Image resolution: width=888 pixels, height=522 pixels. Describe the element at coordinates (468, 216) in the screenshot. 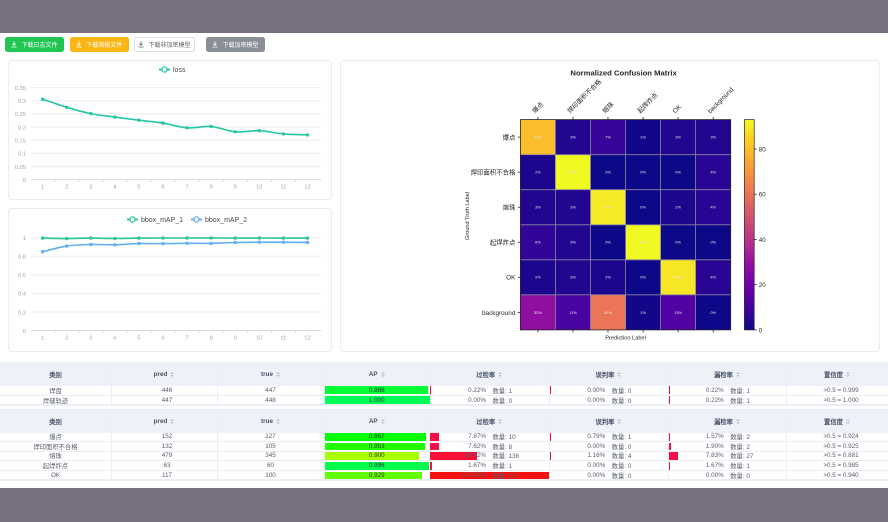

I see `svg-text: Ground Truth Label` at that location.